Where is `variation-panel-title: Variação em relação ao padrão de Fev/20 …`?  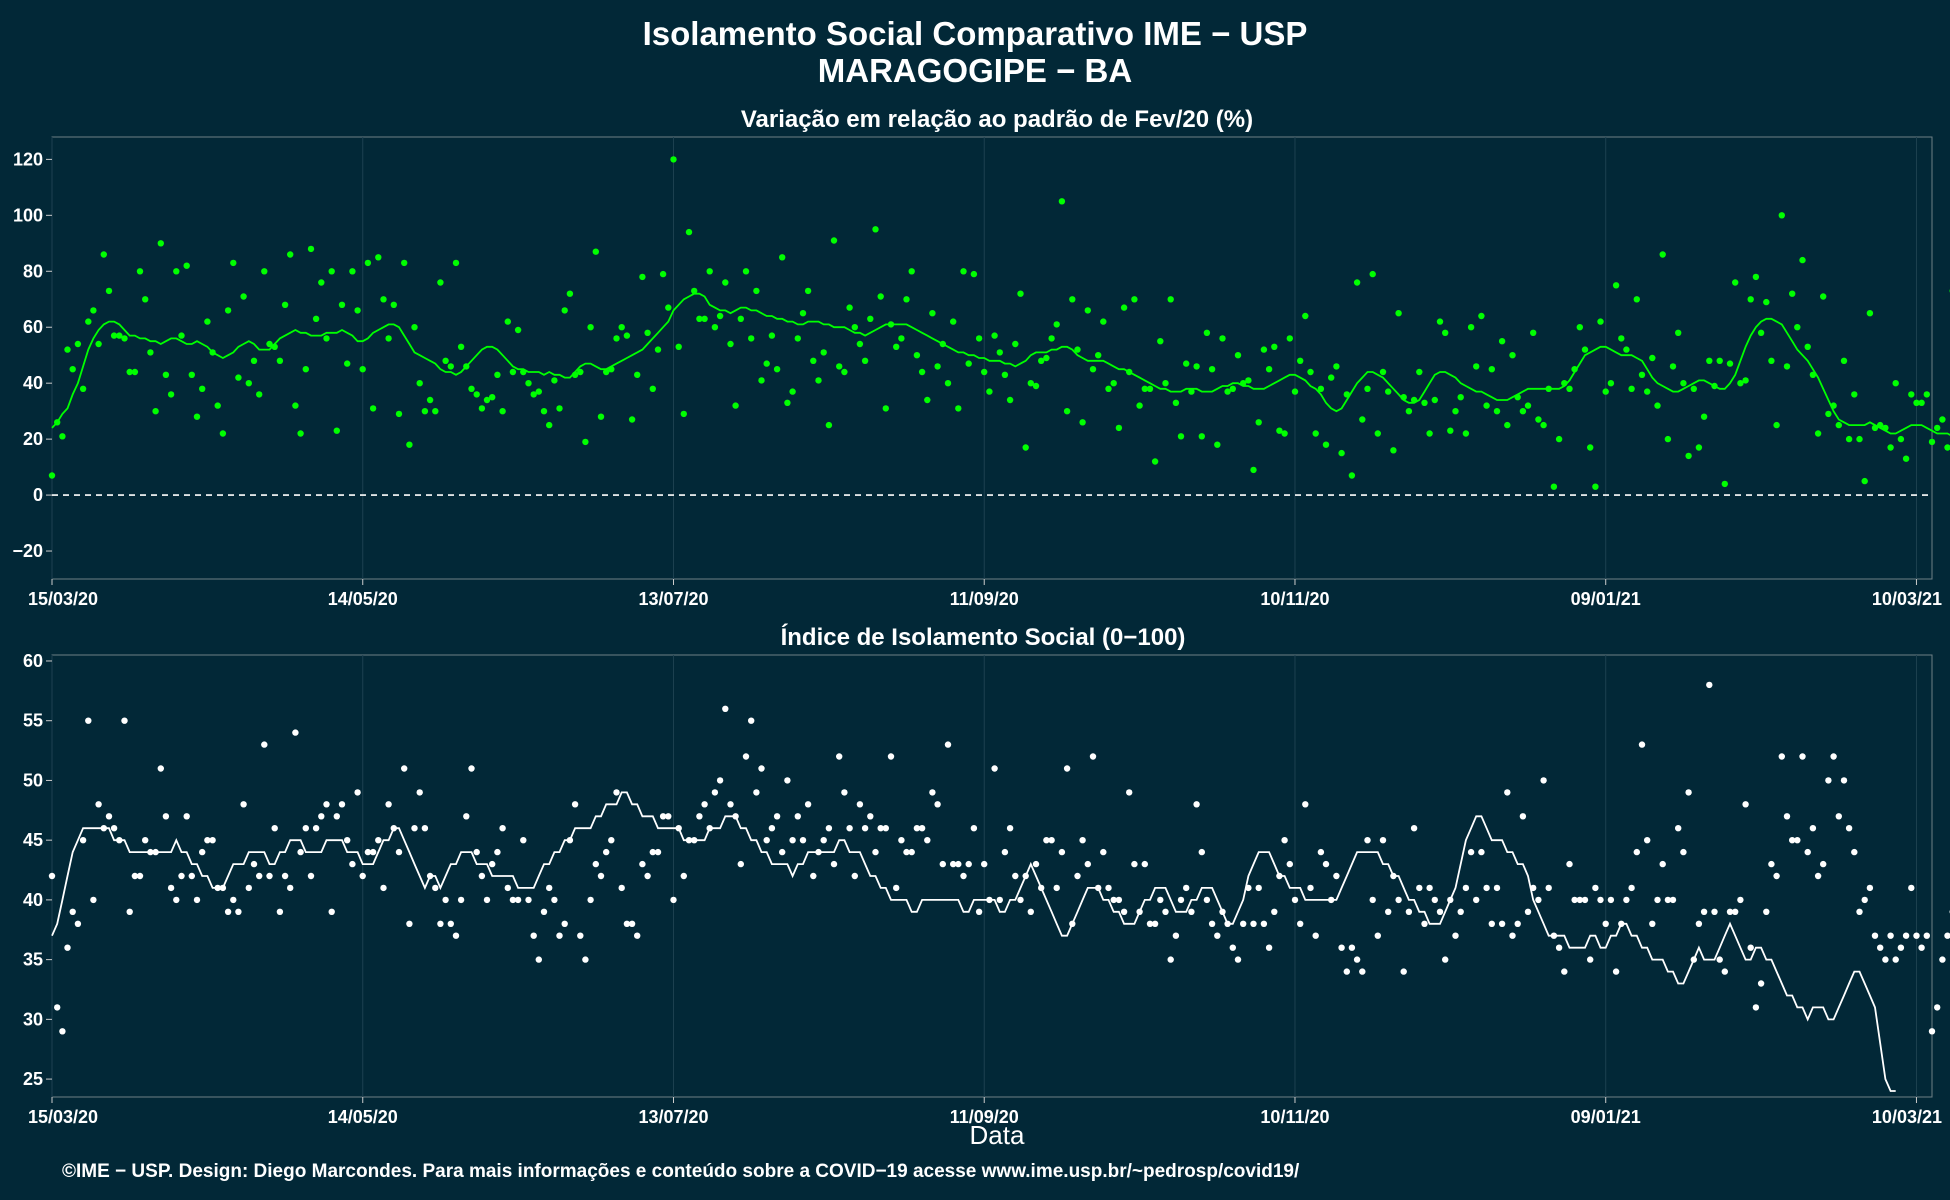 variation-panel-title: Variação em relação ao padrão de Fev/20 … is located at coordinates (997, 119).